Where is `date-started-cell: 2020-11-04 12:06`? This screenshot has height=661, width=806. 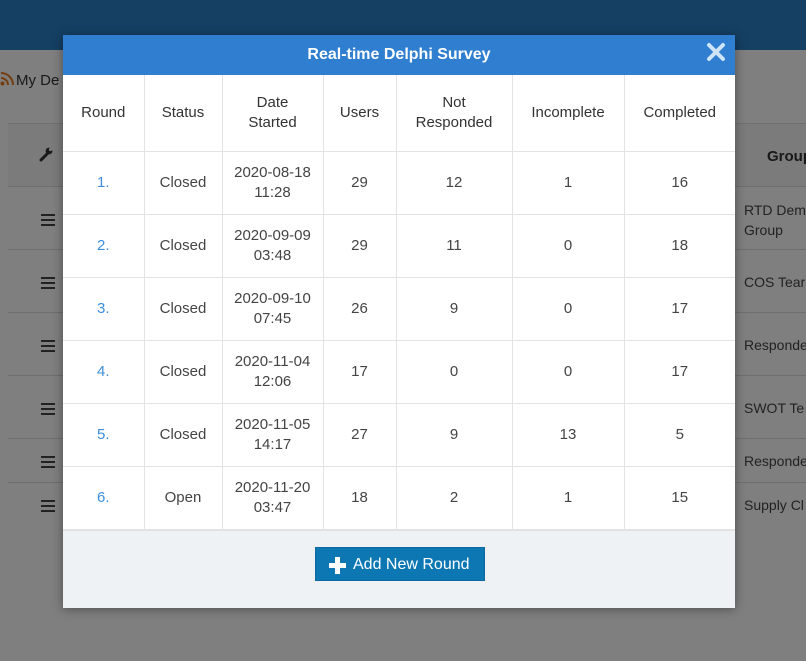 date-started-cell: 2020-11-04 12:06 is located at coordinates (273, 372).